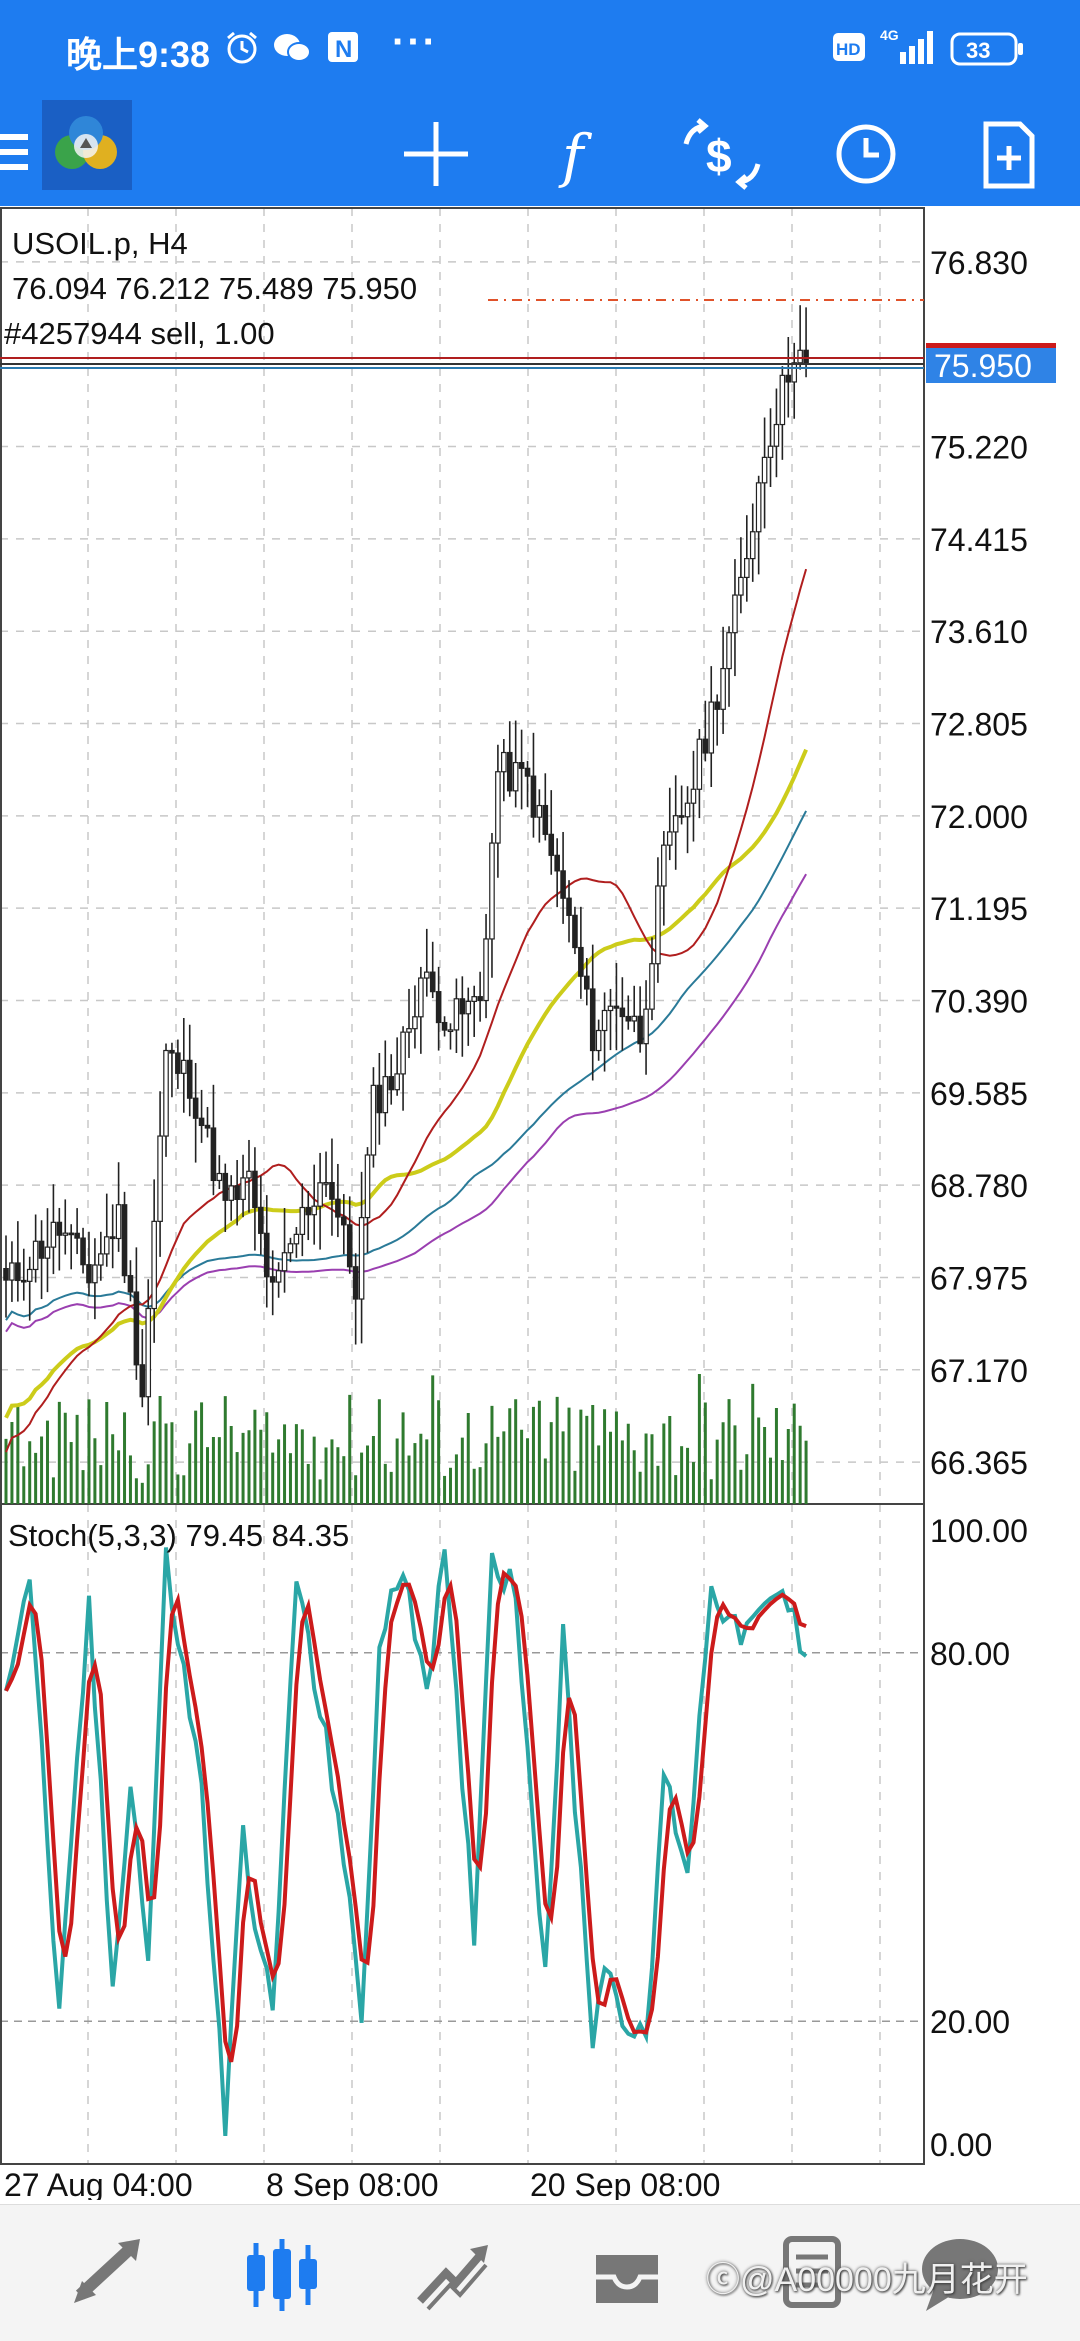  I want to click on trade-trend-icon, so click(452, 2278).